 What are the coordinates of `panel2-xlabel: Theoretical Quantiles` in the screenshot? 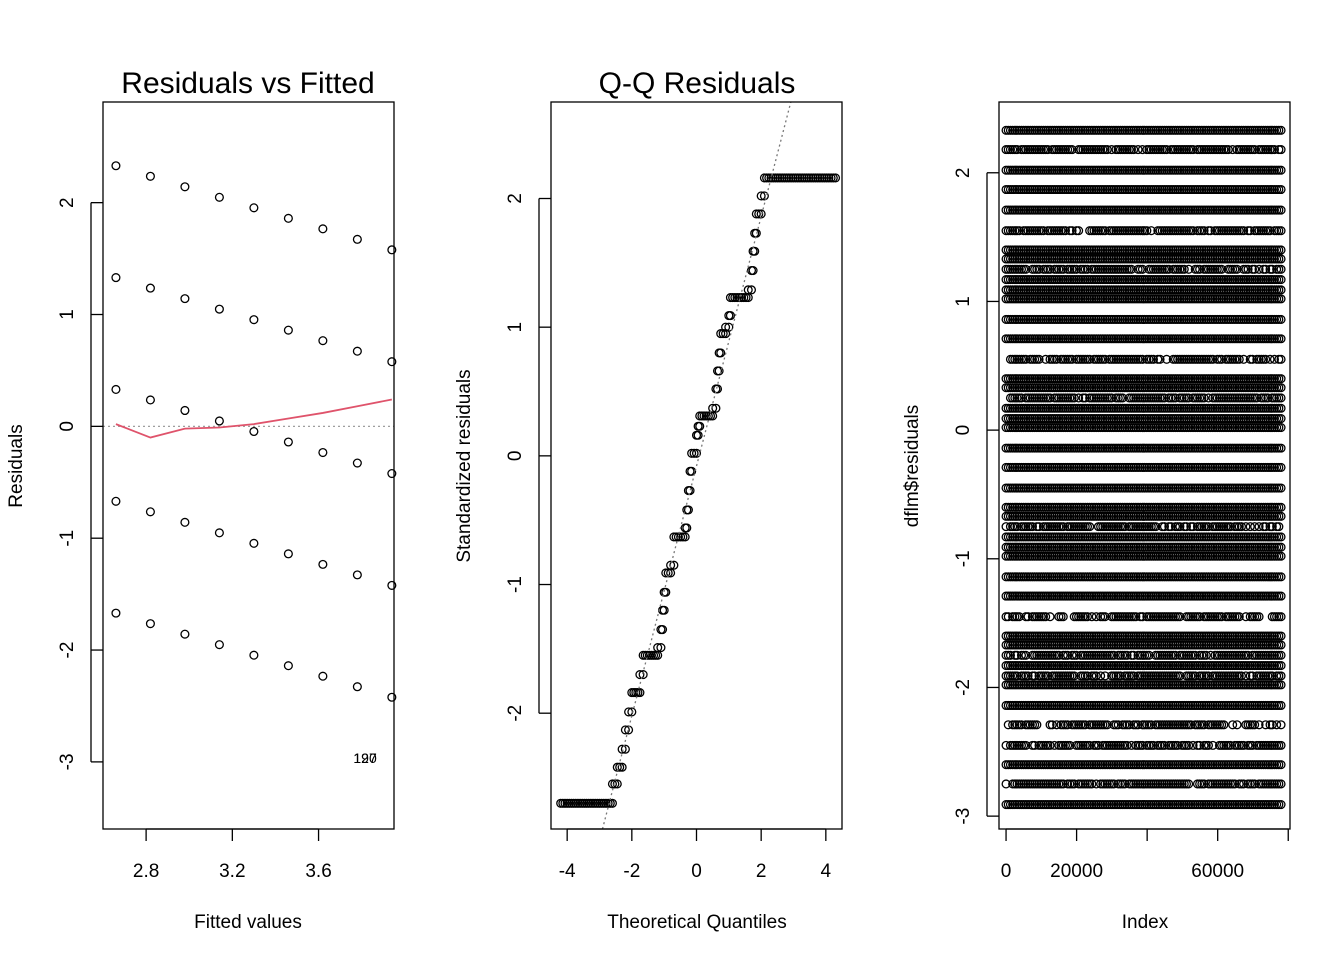 It's located at (697, 922).